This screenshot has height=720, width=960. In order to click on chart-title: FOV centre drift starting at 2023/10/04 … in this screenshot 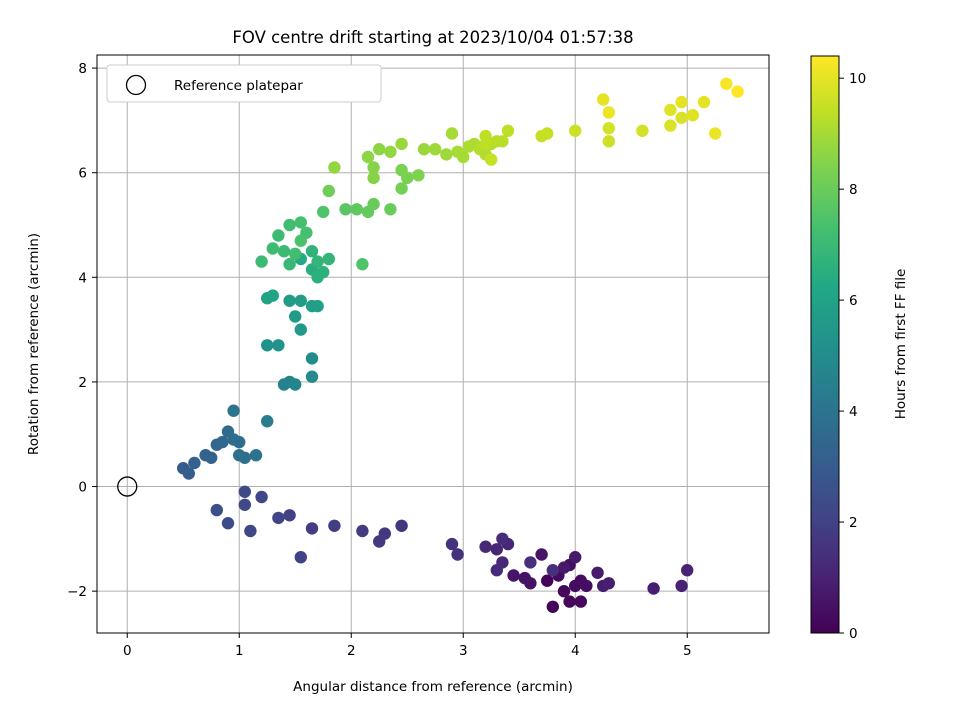, I will do `click(432, 37)`.